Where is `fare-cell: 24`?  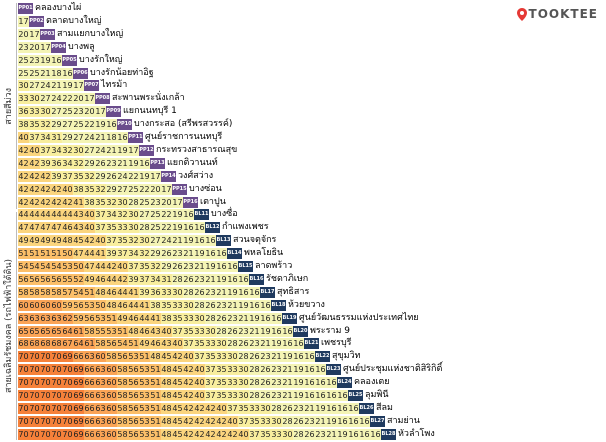
fare-cell: 24 is located at coordinates (100, 150).